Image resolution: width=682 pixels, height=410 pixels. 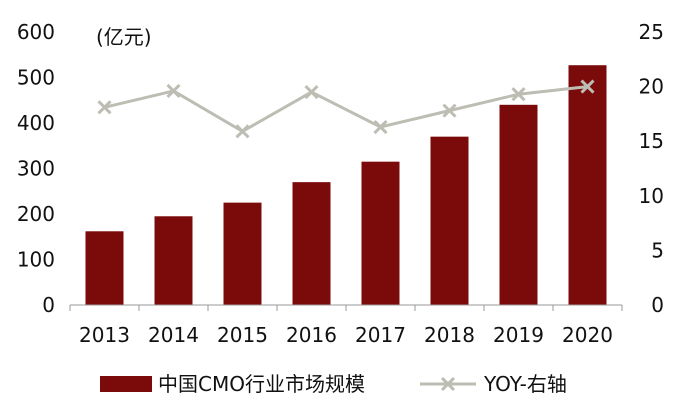 What do you see at coordinates (36, 260) in the screenshot?
I see `left-tick-label: 100` at bounding box center [36, 260].